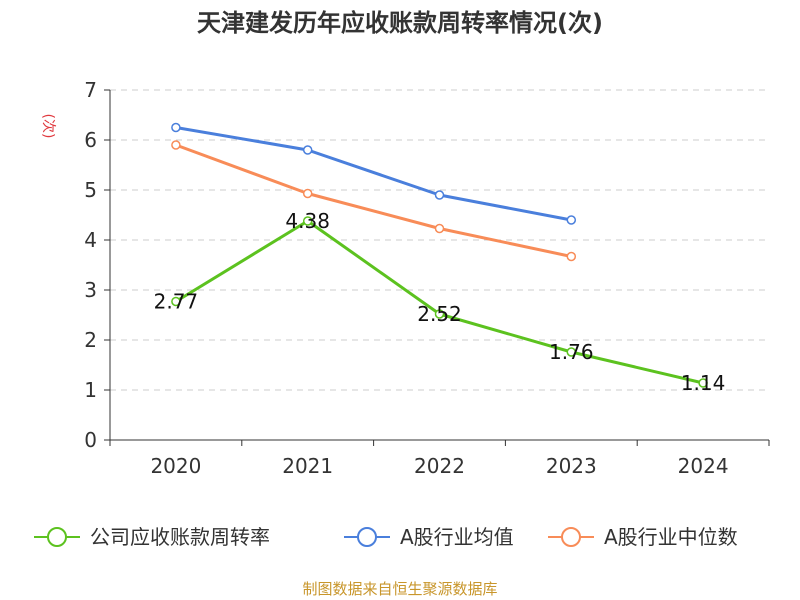 Image resolution: width=800 pixels, height=600 pixels. Describe the element at coordinates (90, 140) in the screenshot. I see `y-tick-label: 6` at that location.